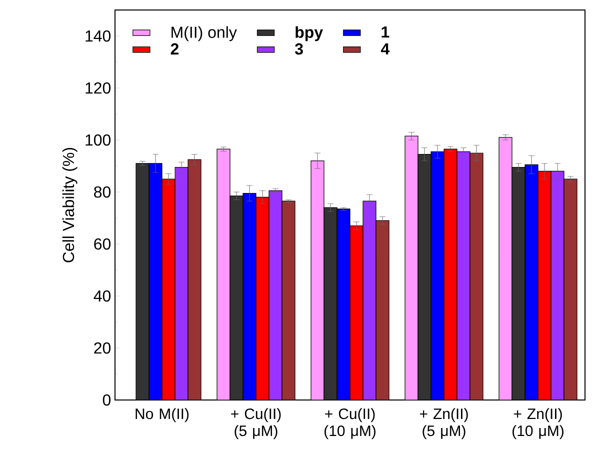 The width and height of the screenshot is (594, 467). What do you see at coordinates (256, 424) in the screenshot?
I see `x-tick-label: + Cu(II) (5 μM)` at bounding box center [256, 424].